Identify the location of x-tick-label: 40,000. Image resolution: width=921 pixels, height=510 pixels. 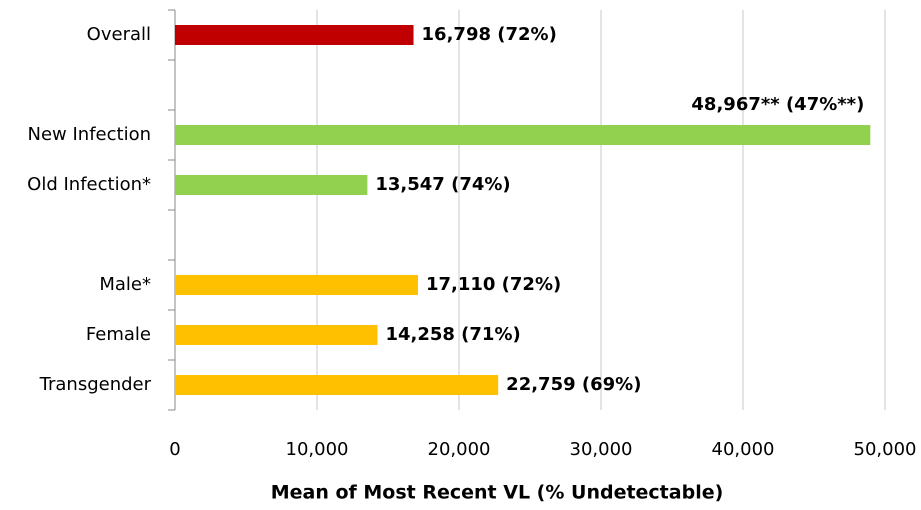
(743, 449).